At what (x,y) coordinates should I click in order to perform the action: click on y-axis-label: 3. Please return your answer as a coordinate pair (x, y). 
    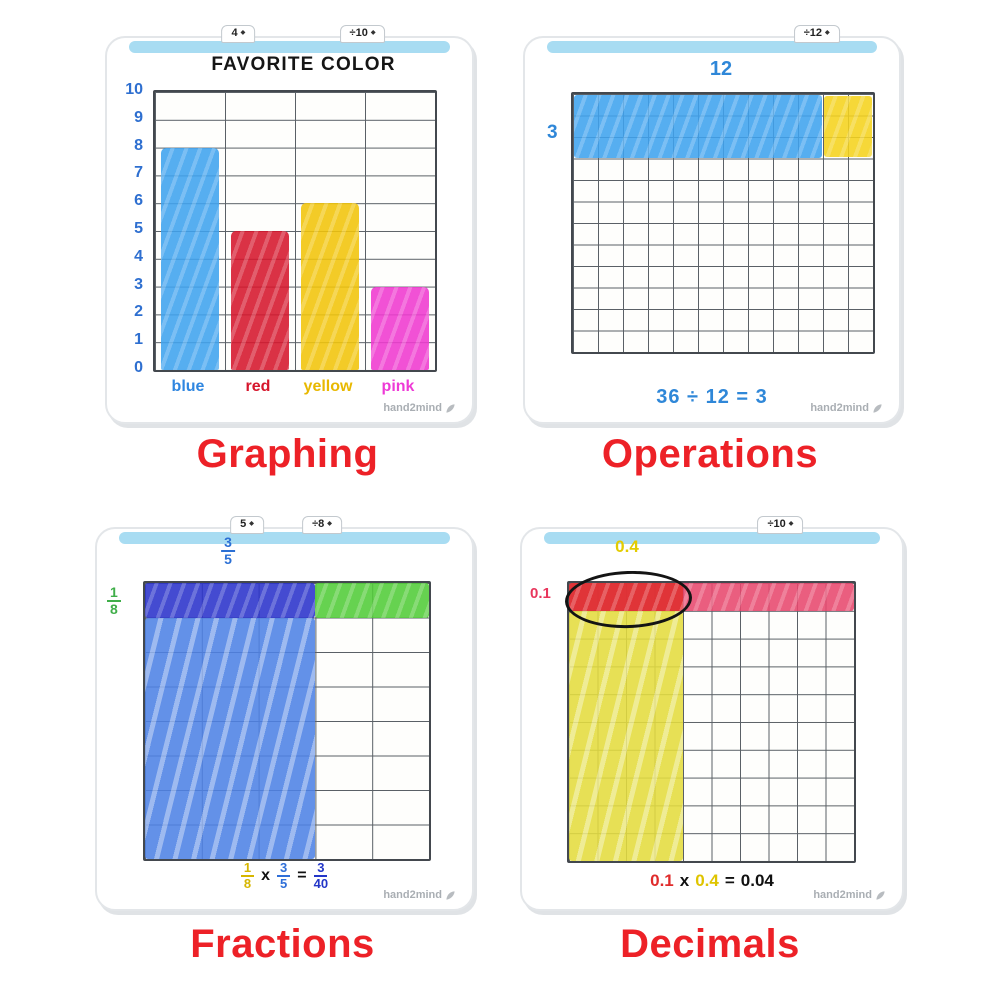
    Looking at the image, I should click on (138, 284).